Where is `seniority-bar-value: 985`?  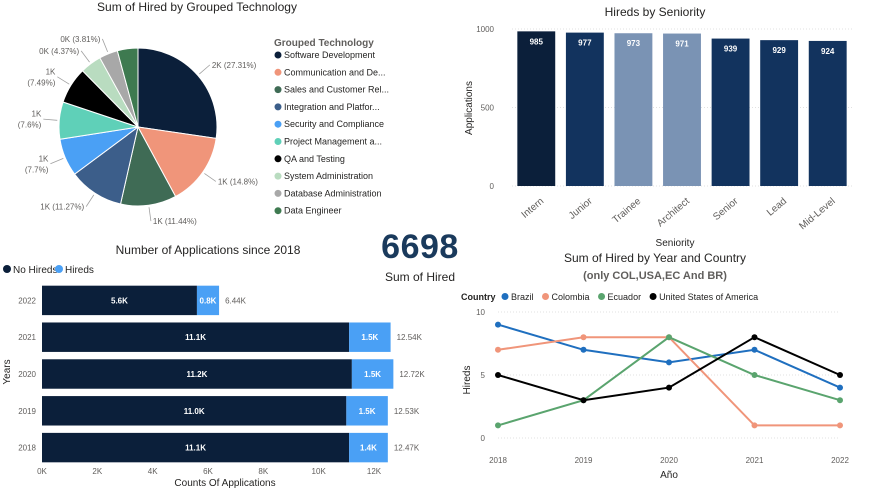 seniority-bar-value: 985 is located at coordinates (537, 41).